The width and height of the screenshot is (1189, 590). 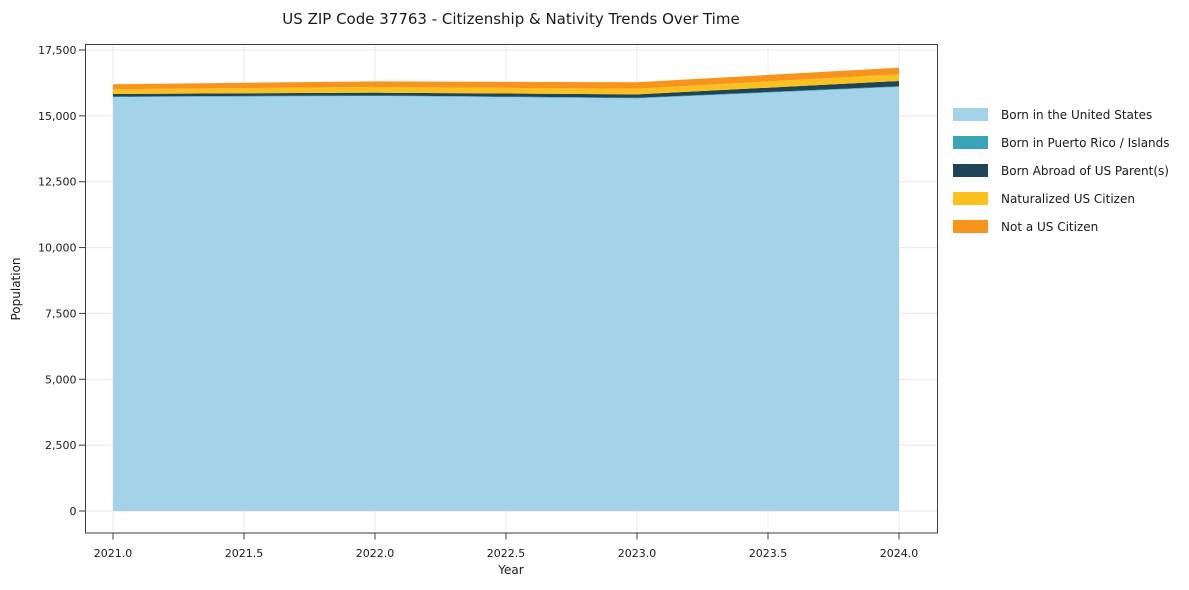 What do you see at coordinates (1049, 227) in the screenshot?
I see `legend-label-not-a-us-citizen: Not a US Citizen` at bounding box center [1049, 227].